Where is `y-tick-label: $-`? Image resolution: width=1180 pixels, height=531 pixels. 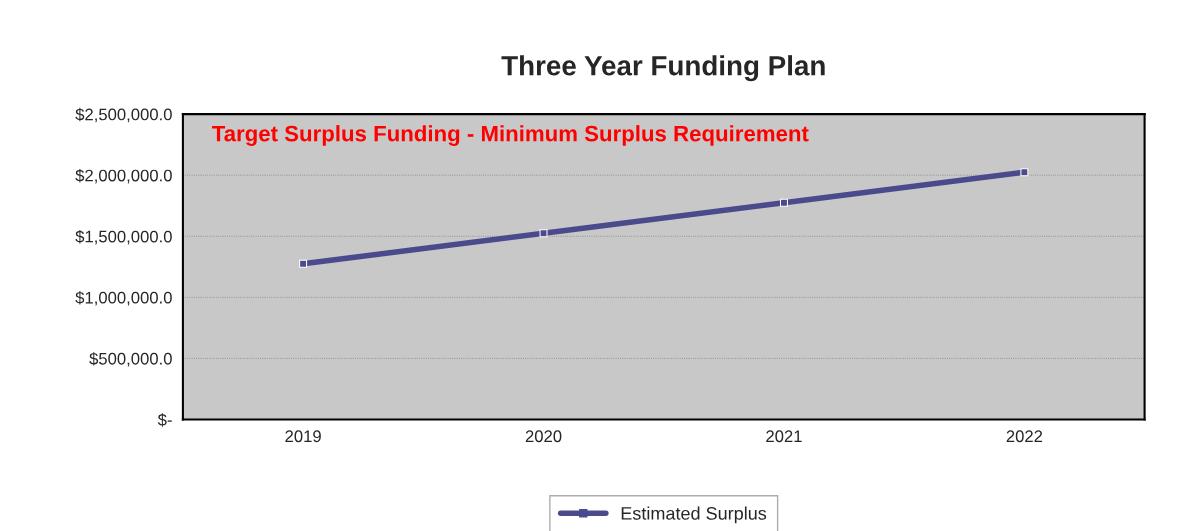 y-tick-label: $- is located at coordinates (164, 420).